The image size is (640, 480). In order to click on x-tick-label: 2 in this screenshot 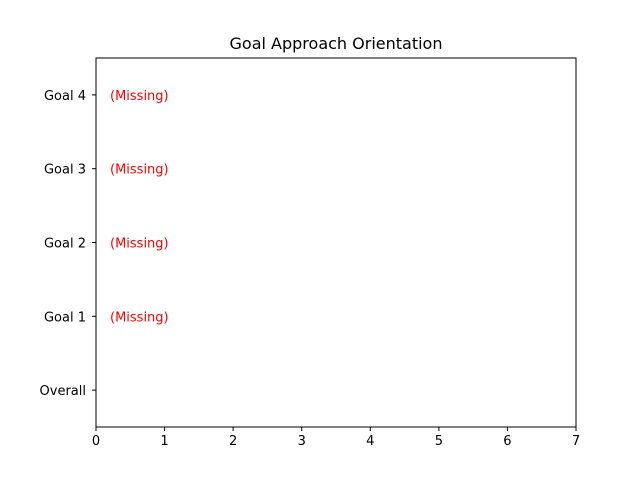, I will do `click(233, 441)`.